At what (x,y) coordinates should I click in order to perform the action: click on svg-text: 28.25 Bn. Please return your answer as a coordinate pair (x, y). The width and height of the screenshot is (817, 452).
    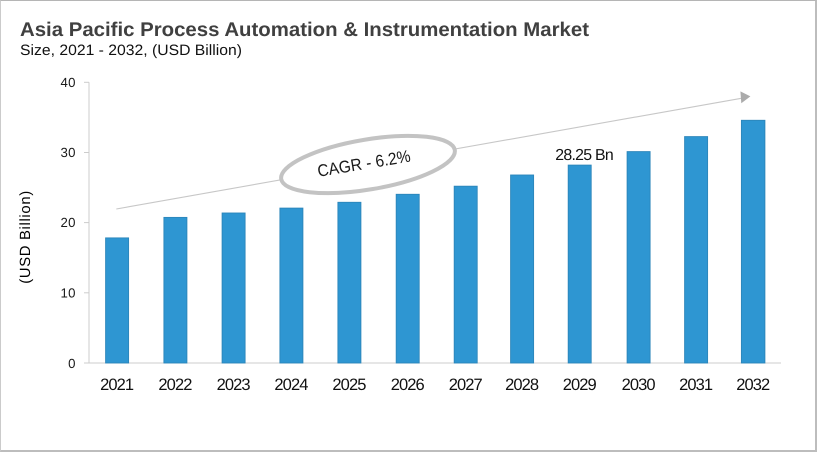
    Looking at the image, I should click on (584, 155).